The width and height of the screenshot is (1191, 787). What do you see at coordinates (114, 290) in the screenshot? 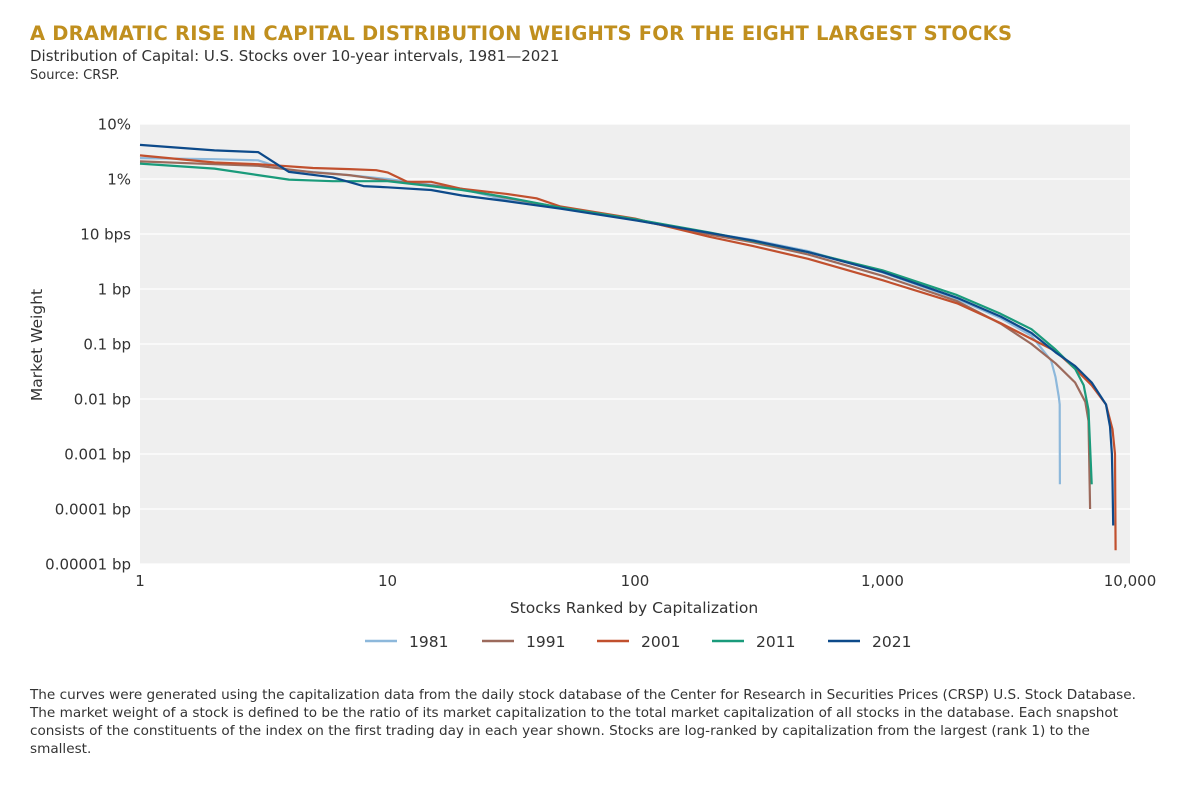
I see `y-tick-label: 1 bp` at bounding box center [114, 290].